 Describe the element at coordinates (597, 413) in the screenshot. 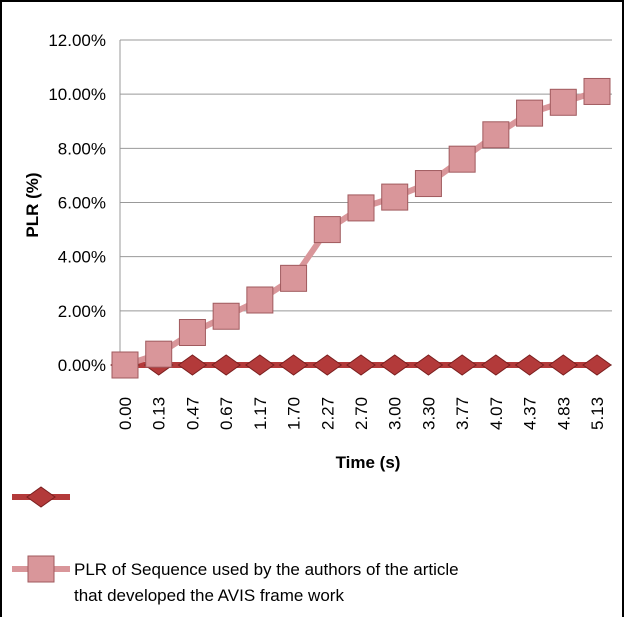

I see `x-tick-label: 5.13` at that location.